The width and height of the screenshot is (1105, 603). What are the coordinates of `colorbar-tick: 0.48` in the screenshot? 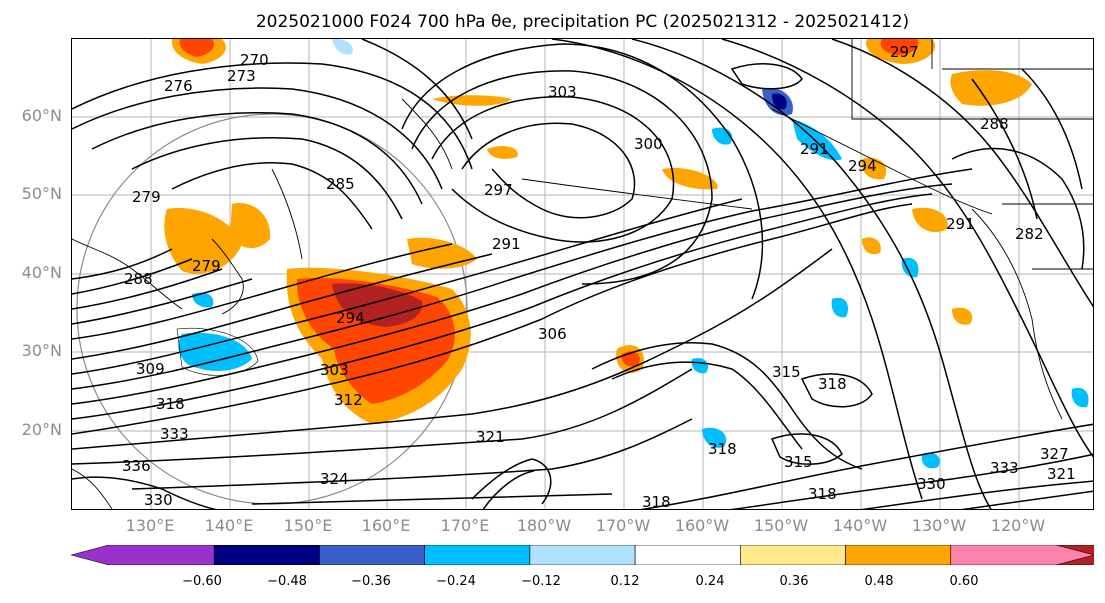 It's located at (879, 581).